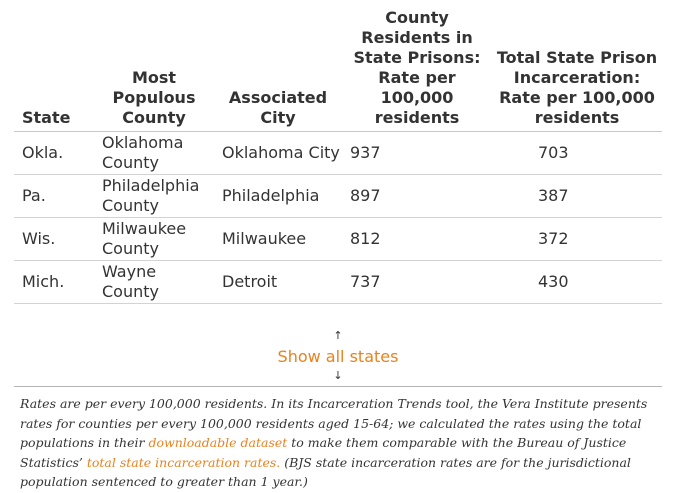  I want to click on header-state: State, so click(46, 117).